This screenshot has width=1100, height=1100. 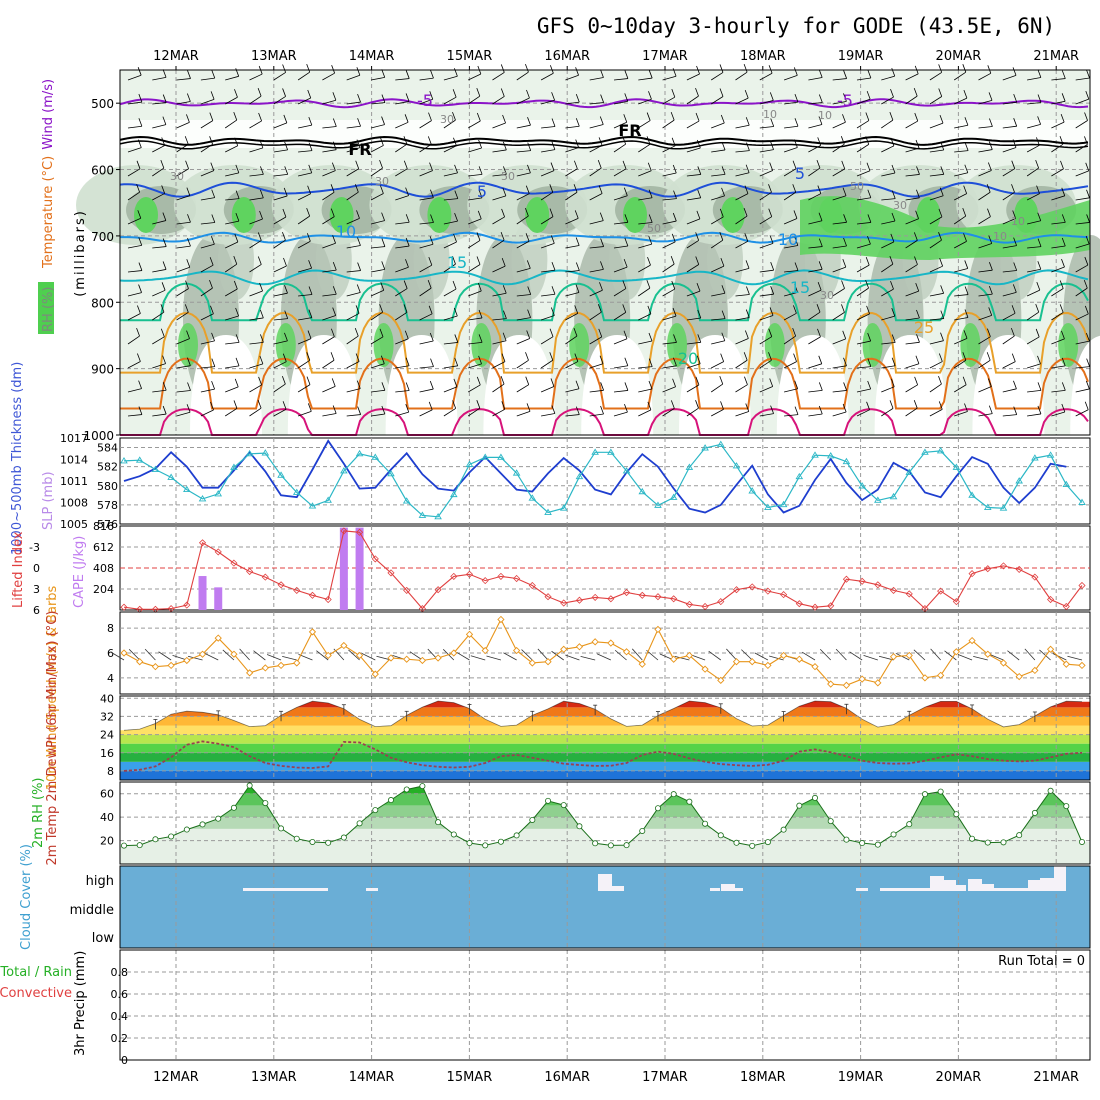 What do you see at coordinates (605, 739) in the screenshot?
I see `temp-band` at bounding box center [605, 739].